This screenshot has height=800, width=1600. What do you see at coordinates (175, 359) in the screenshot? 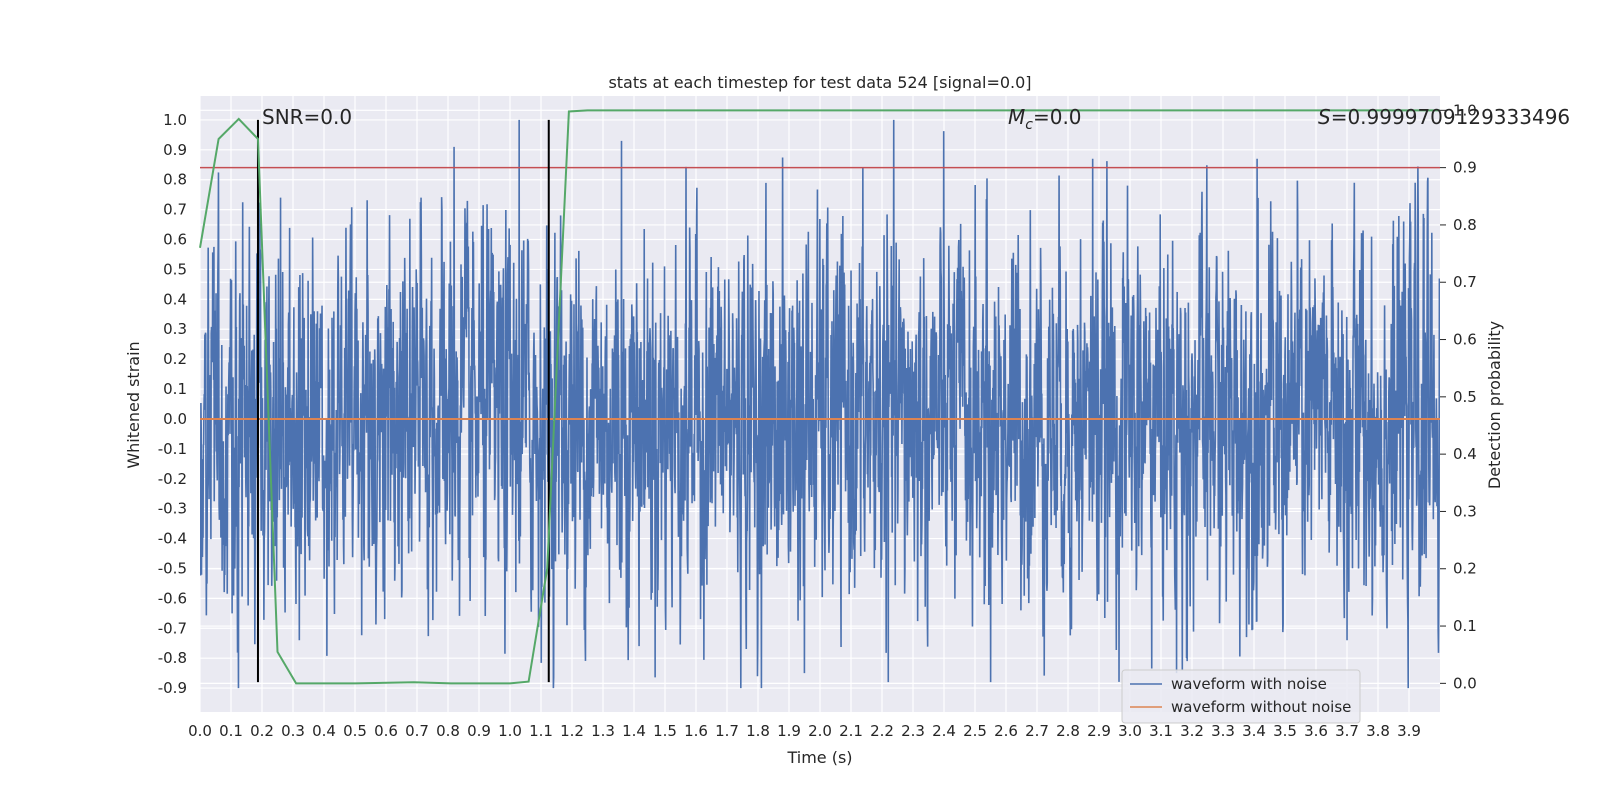
I see `y-tick-label: 0.2` at bounding box center [175, 359].